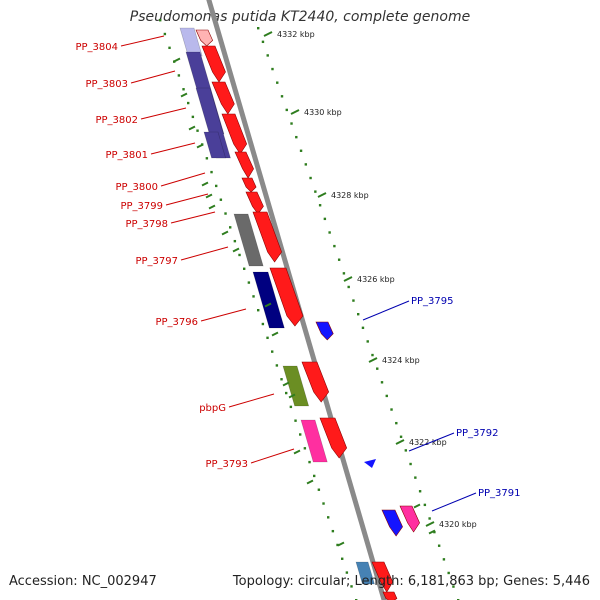  What do you see at coordinates (106, 84) in the screenshot?
I see `gene-label-left: PP_3803` at bounding box center [106, 84].